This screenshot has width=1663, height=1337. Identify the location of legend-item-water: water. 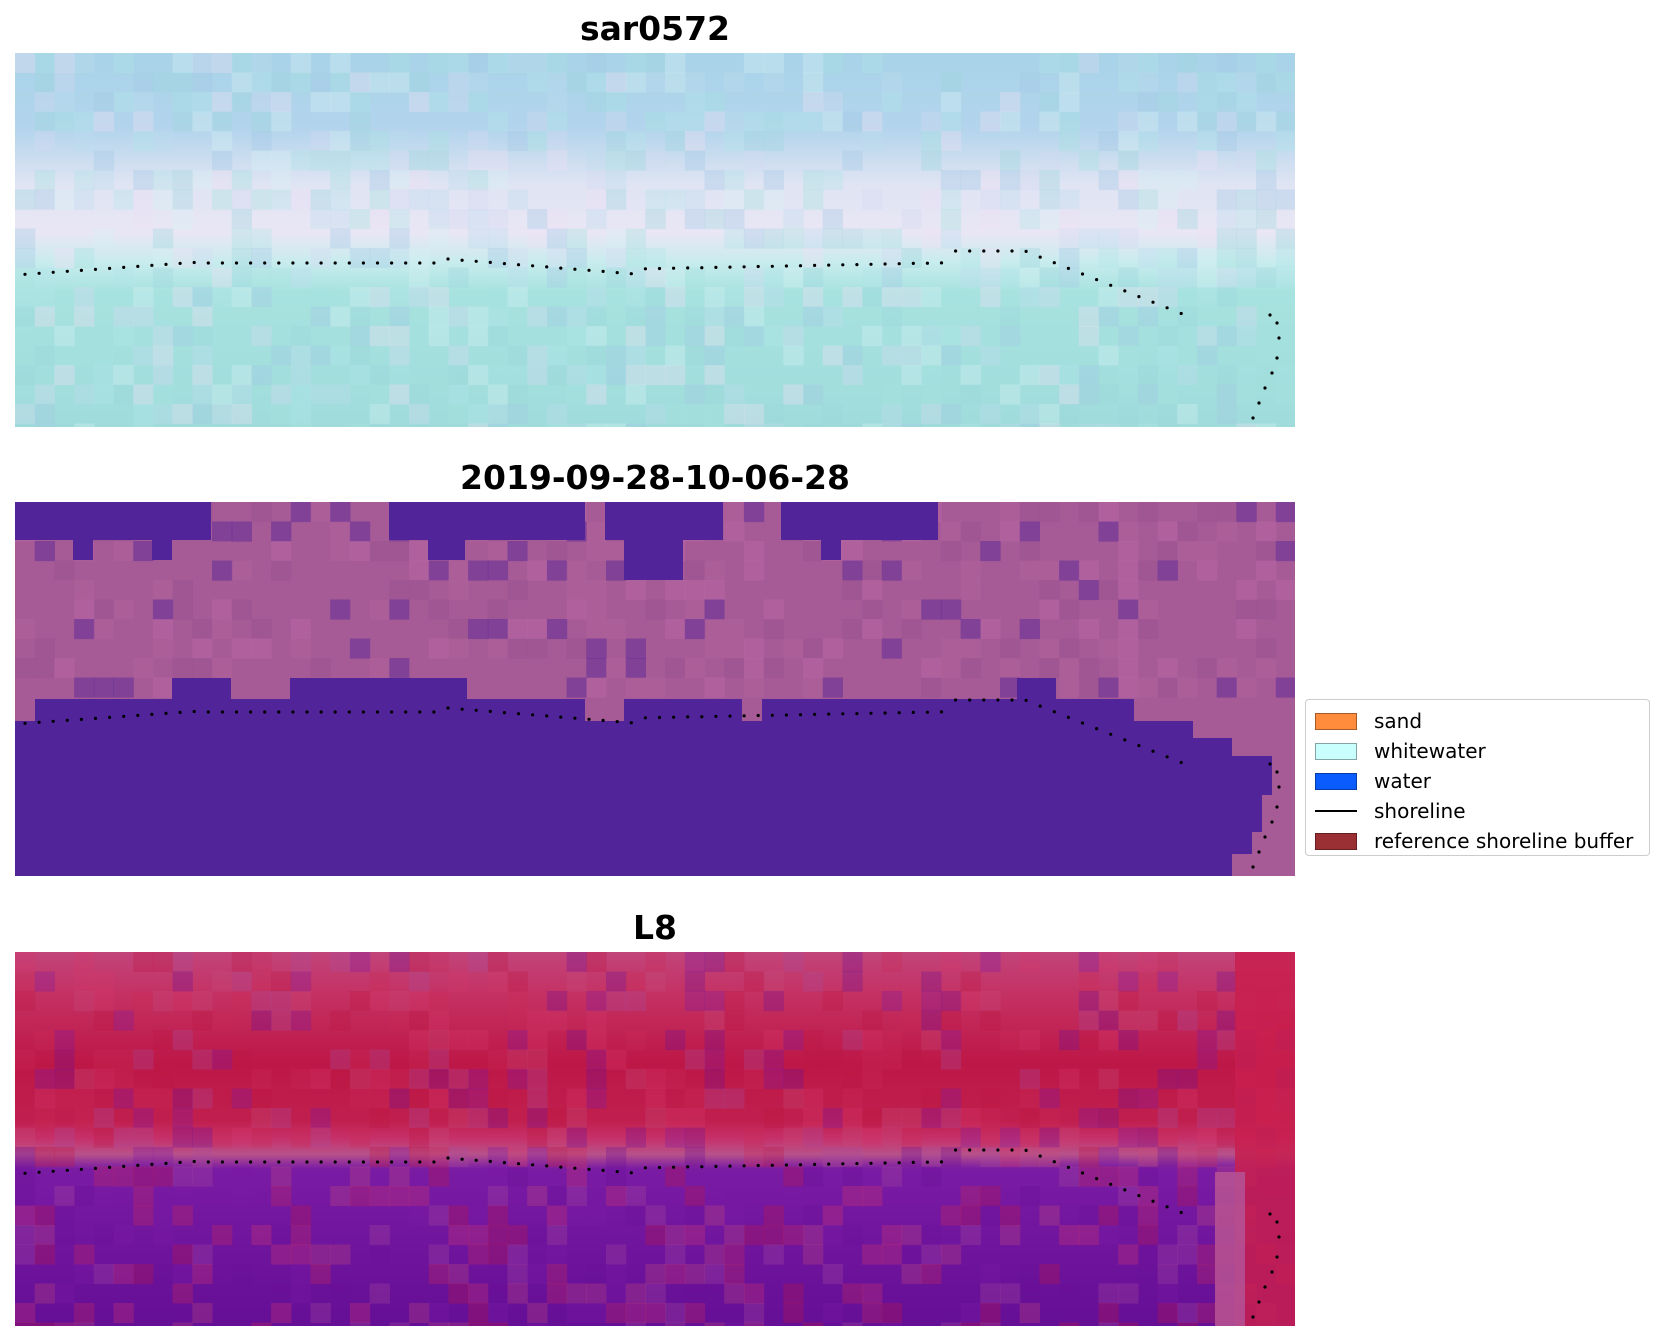
(1477, 781).